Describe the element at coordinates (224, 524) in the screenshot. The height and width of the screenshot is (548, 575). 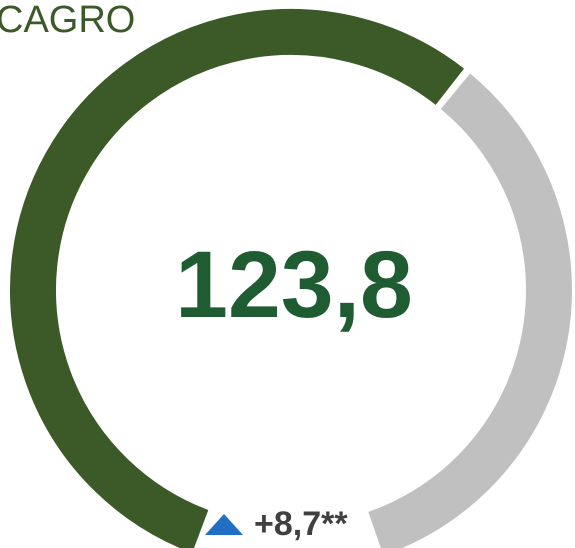
I see `up-arrow-icon` at that location.